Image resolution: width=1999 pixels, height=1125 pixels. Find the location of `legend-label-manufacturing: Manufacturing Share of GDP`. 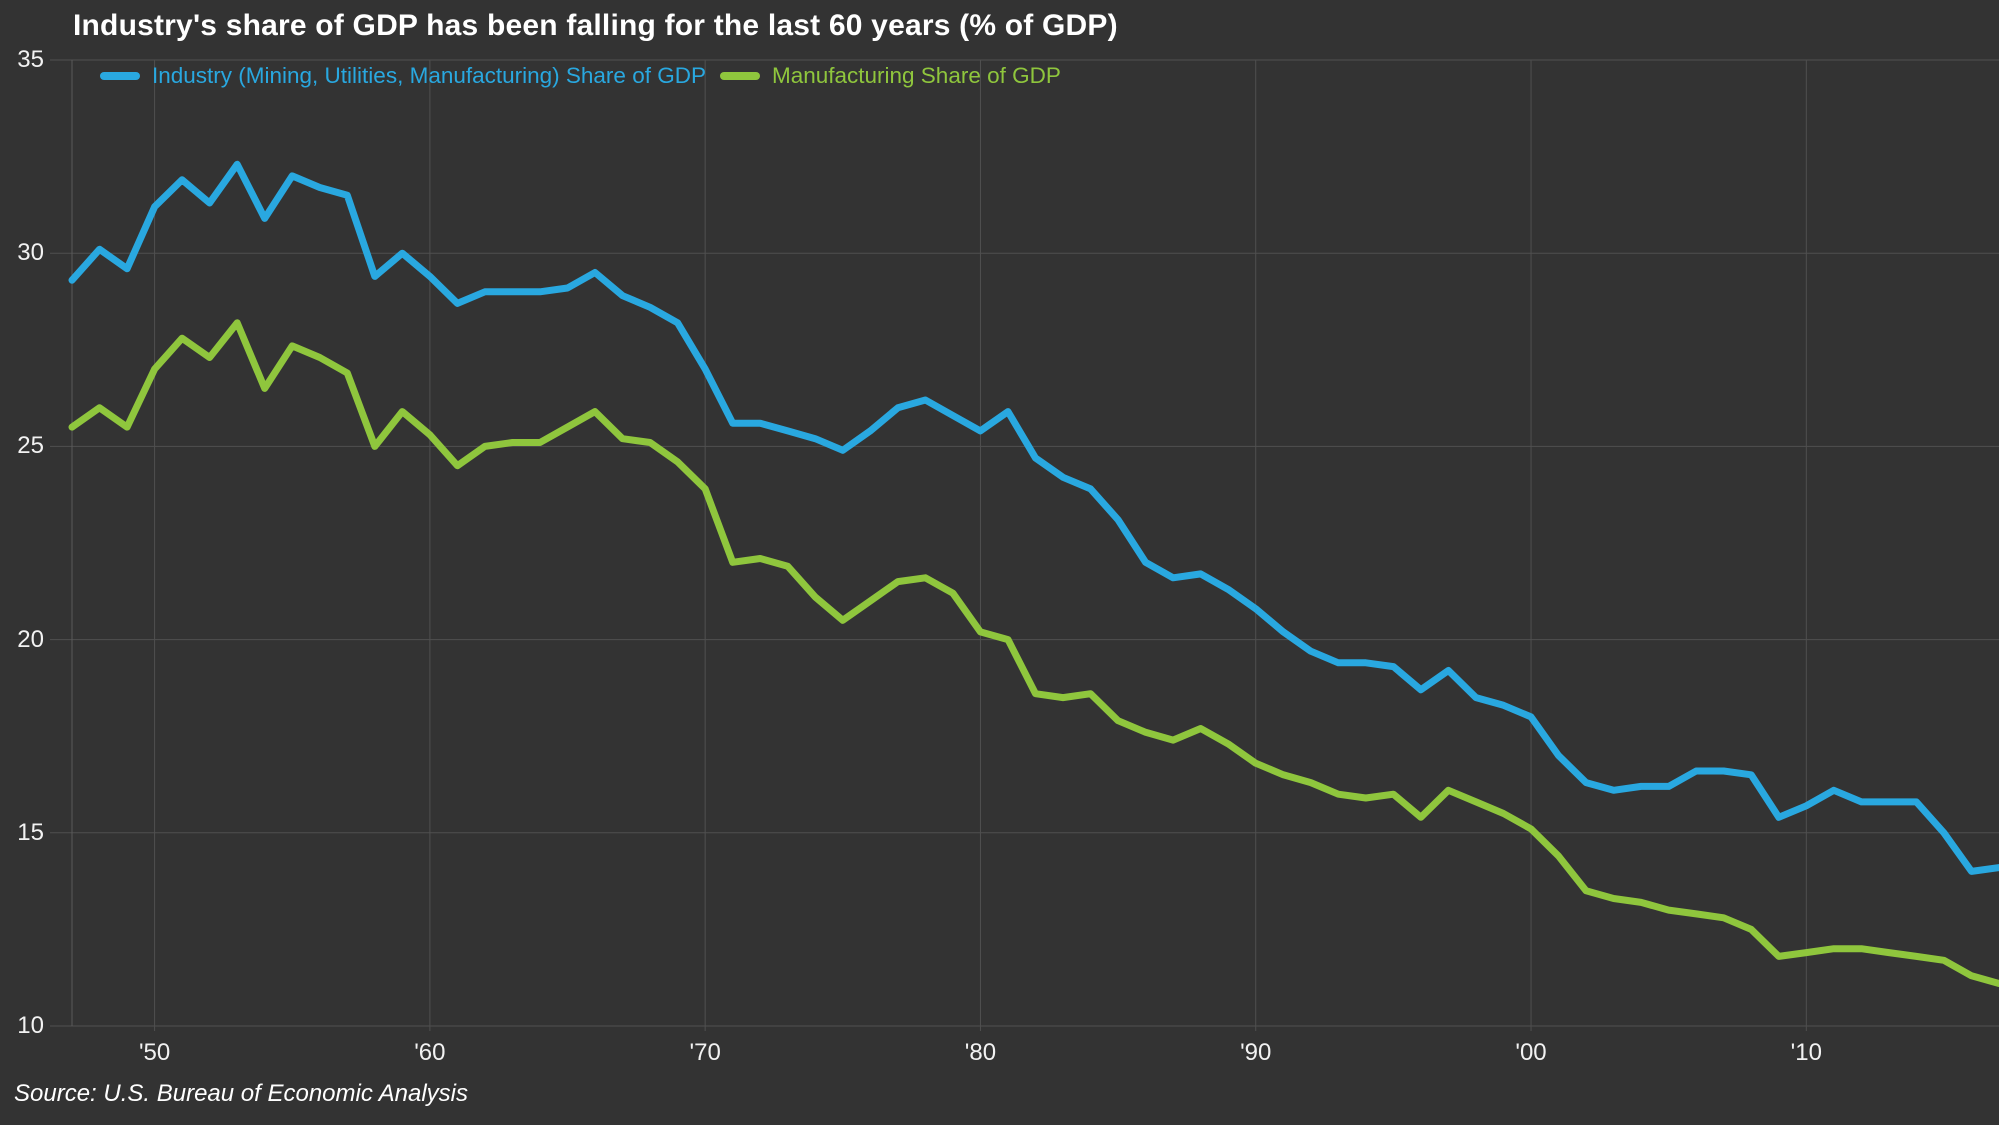

legend-label-manufacturing: Manufacturing Share of GDP is located at coordinates (916, 75).